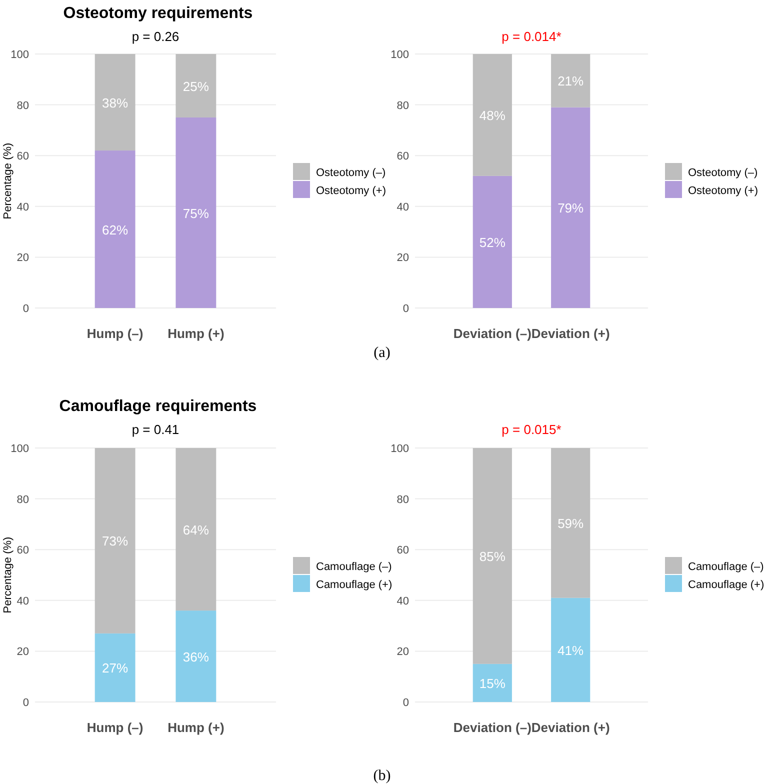 The height and width of the screenshot is (784, 765). I want to click on chart-subtitle: p = 0.014*, so click(532, 36).